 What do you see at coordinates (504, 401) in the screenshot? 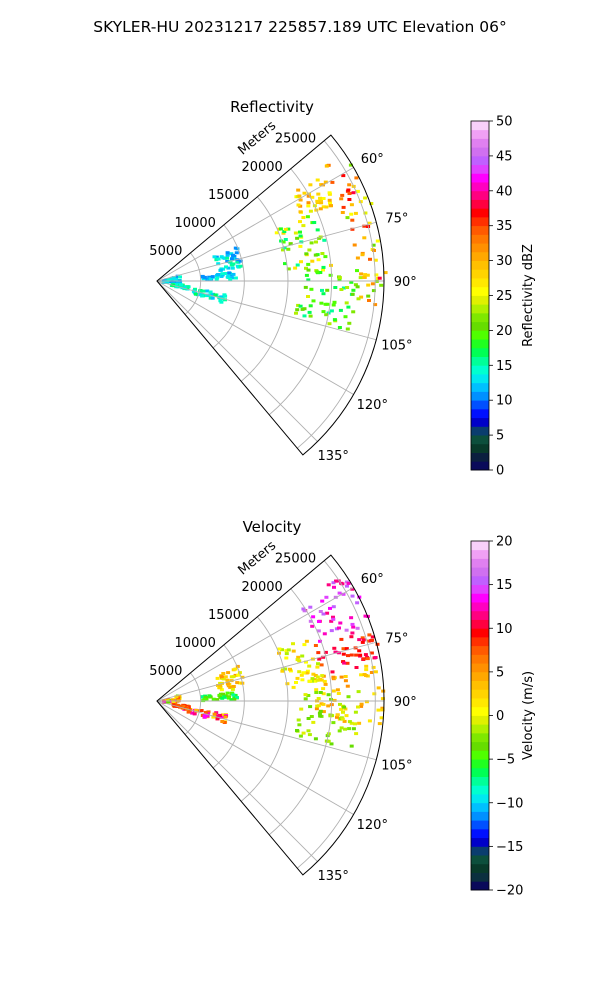
I see `colorbar-tick-label: 10` at bounding box center [504, 401].